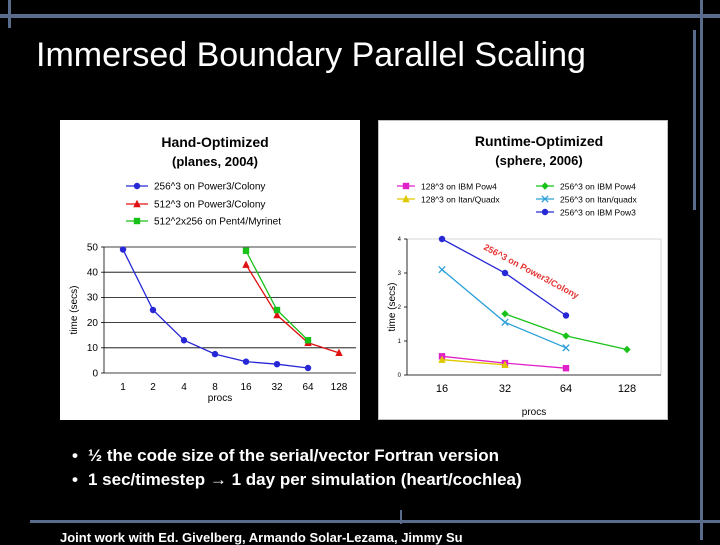 The height and width of the screenshot is (545, 720). What do you see at coordinates (93, 323) in the screenshot?
I see `y-tick-label: 20` at bounding box center [93, 323].